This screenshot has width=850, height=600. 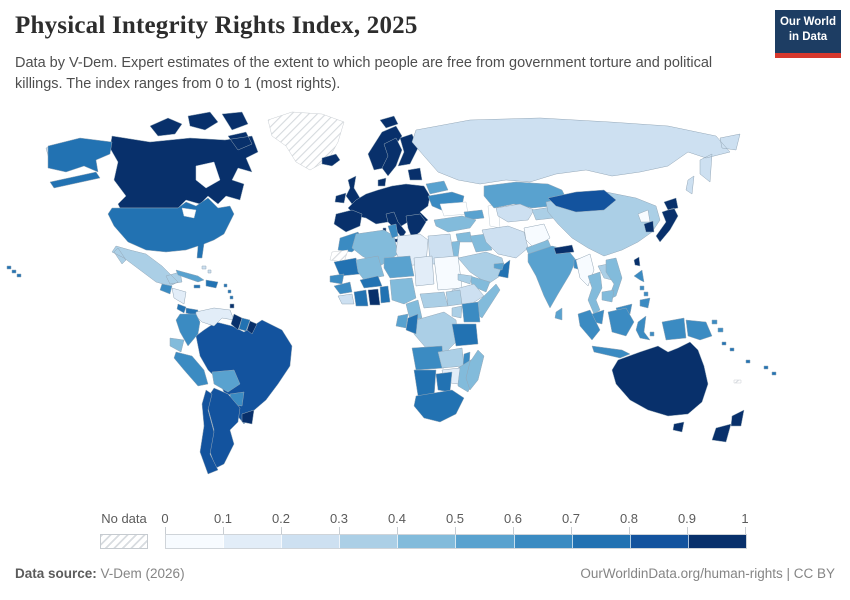 What do you see at coordinates (181, 308) in the screenshot?
I see `country-costa-rica` at bounding box center [181, 308].